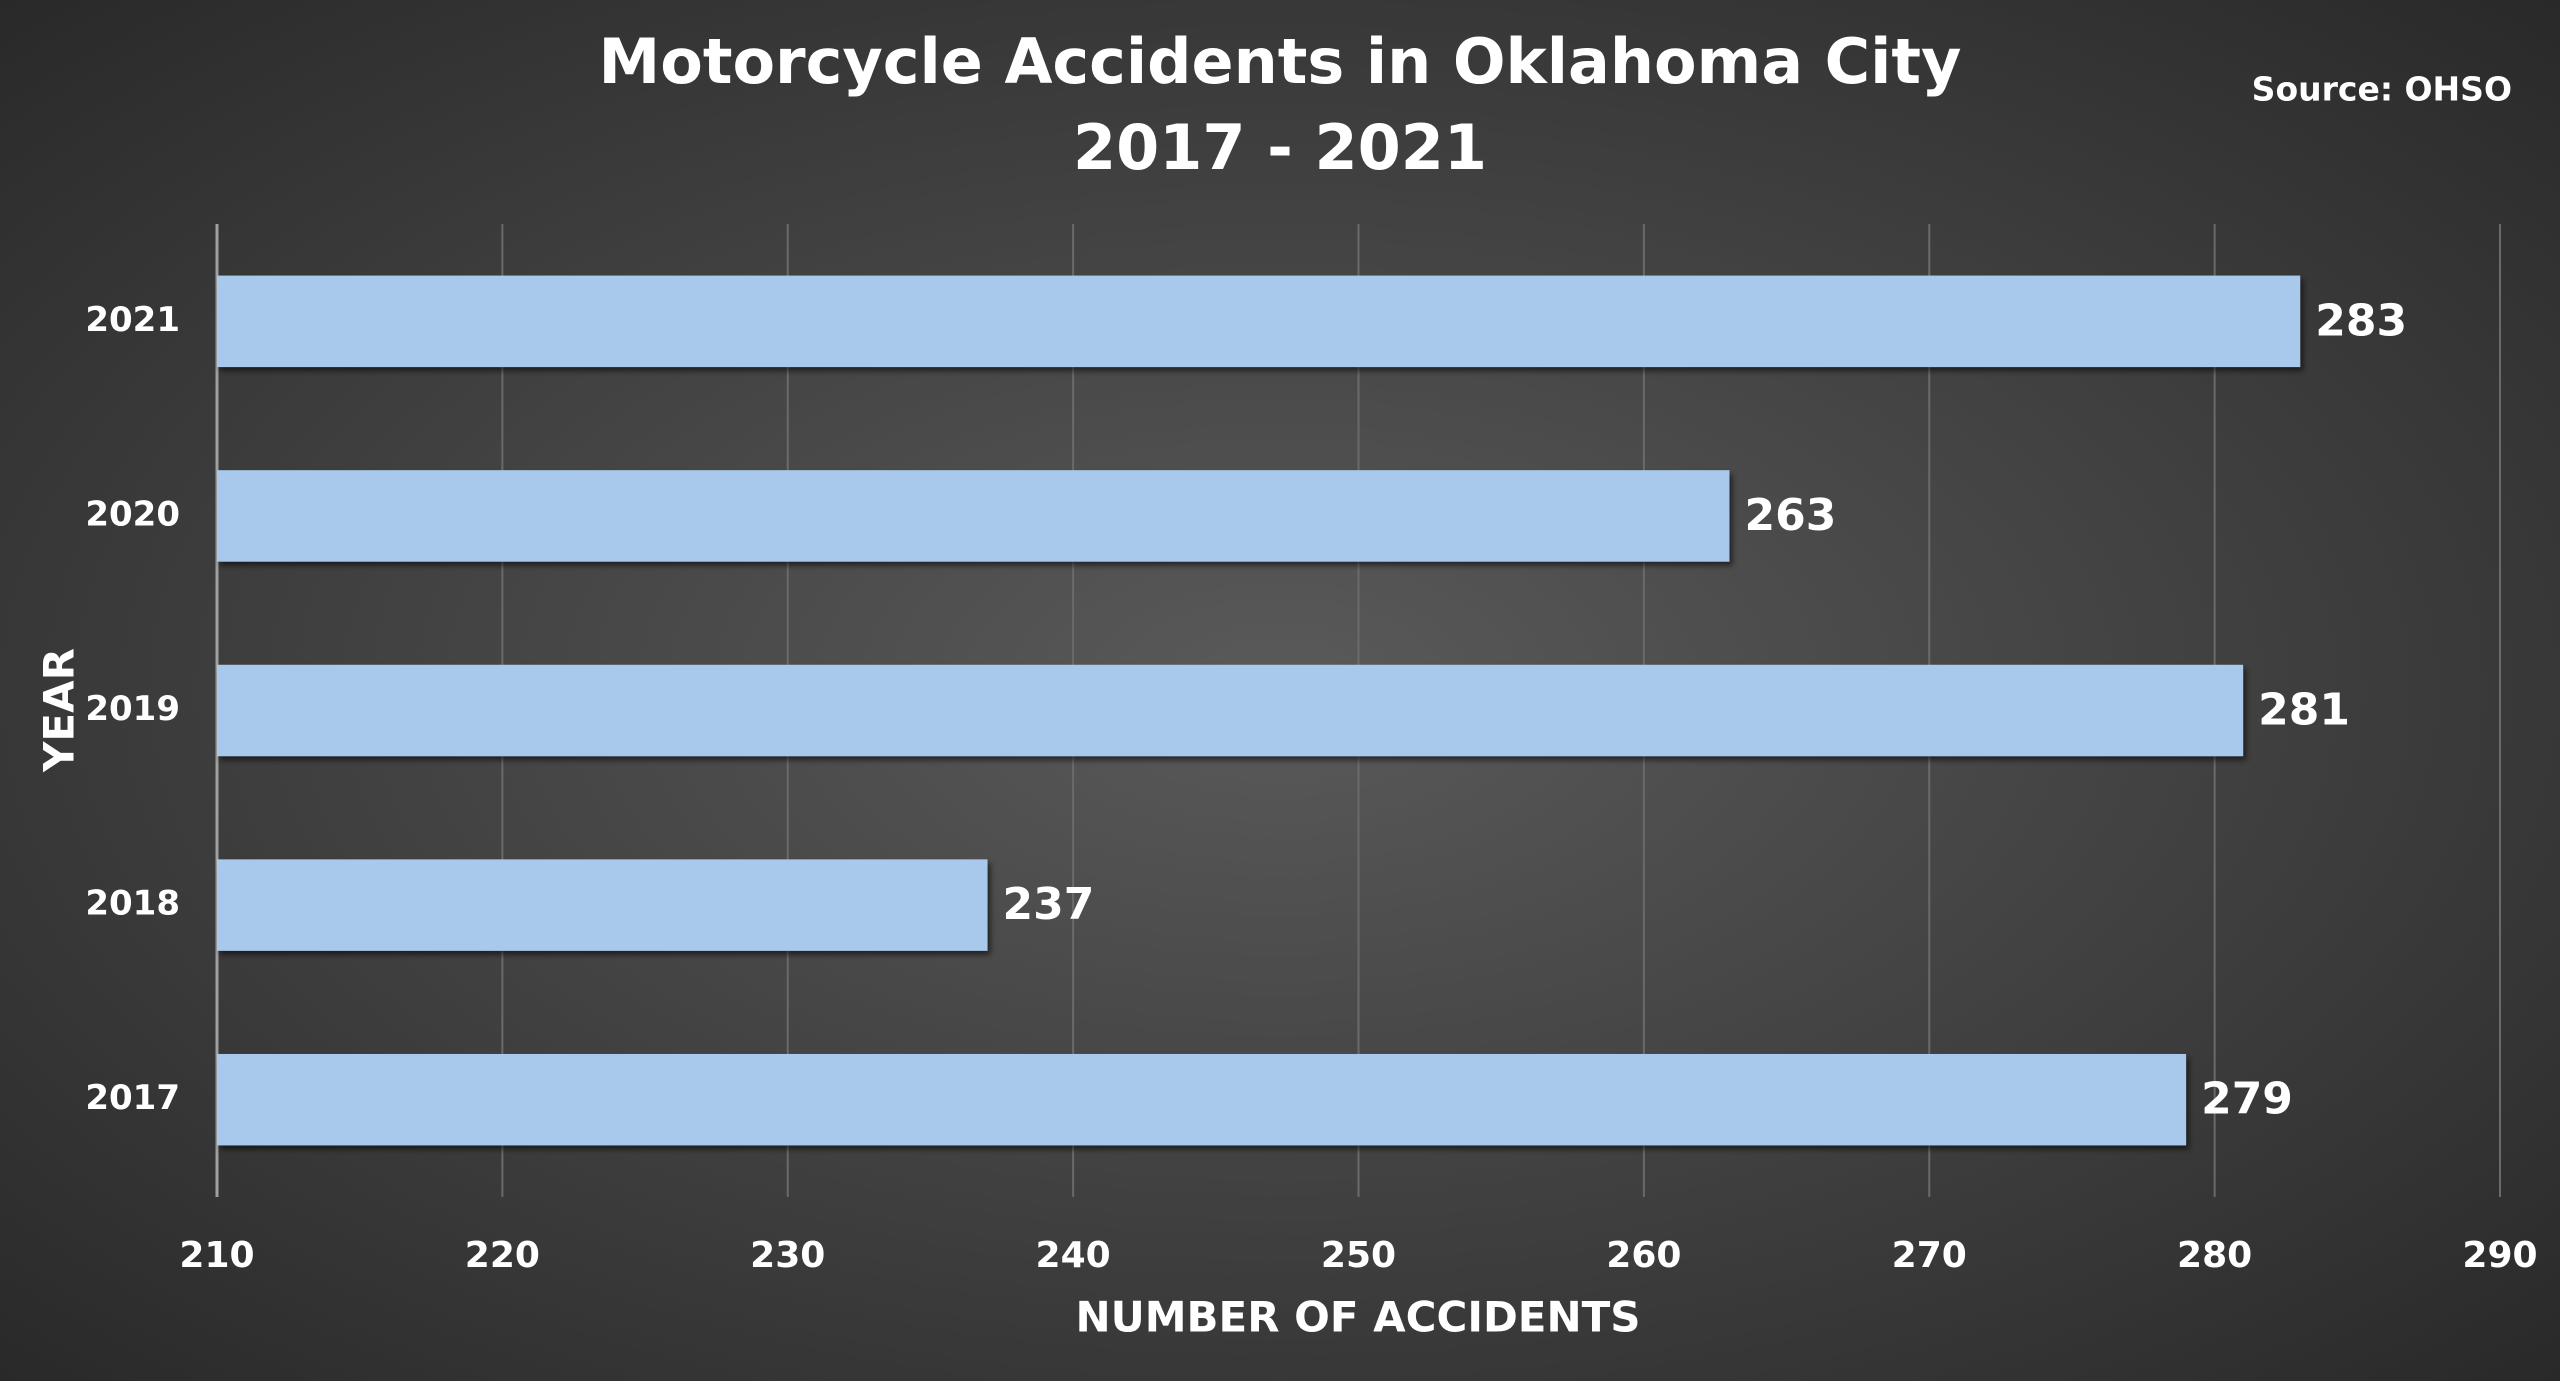  I want to click on chart-subtitle: 2017 - 2021, so click(1280, 147).